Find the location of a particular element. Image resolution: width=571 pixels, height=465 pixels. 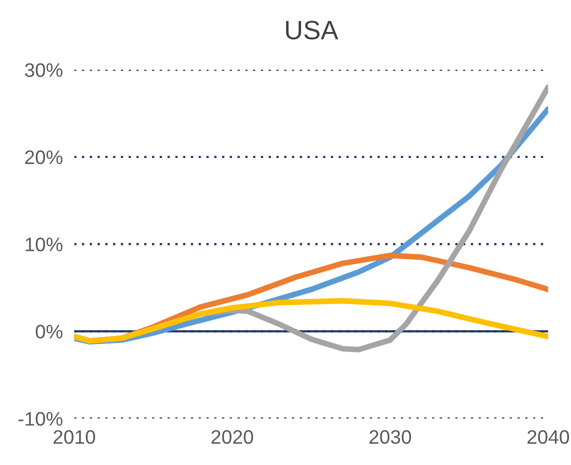

y-tick-label: 10% is located at coordinates (44, 245).